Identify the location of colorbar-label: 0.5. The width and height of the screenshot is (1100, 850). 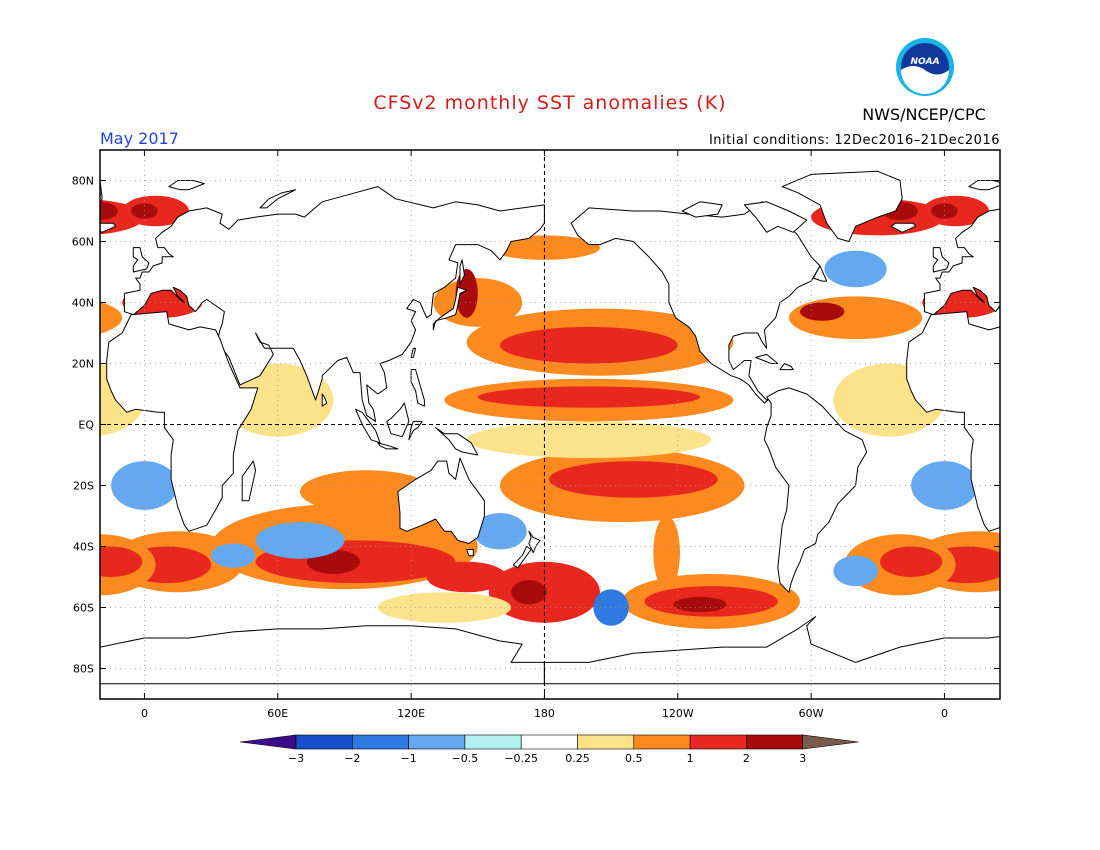
(634, 758).